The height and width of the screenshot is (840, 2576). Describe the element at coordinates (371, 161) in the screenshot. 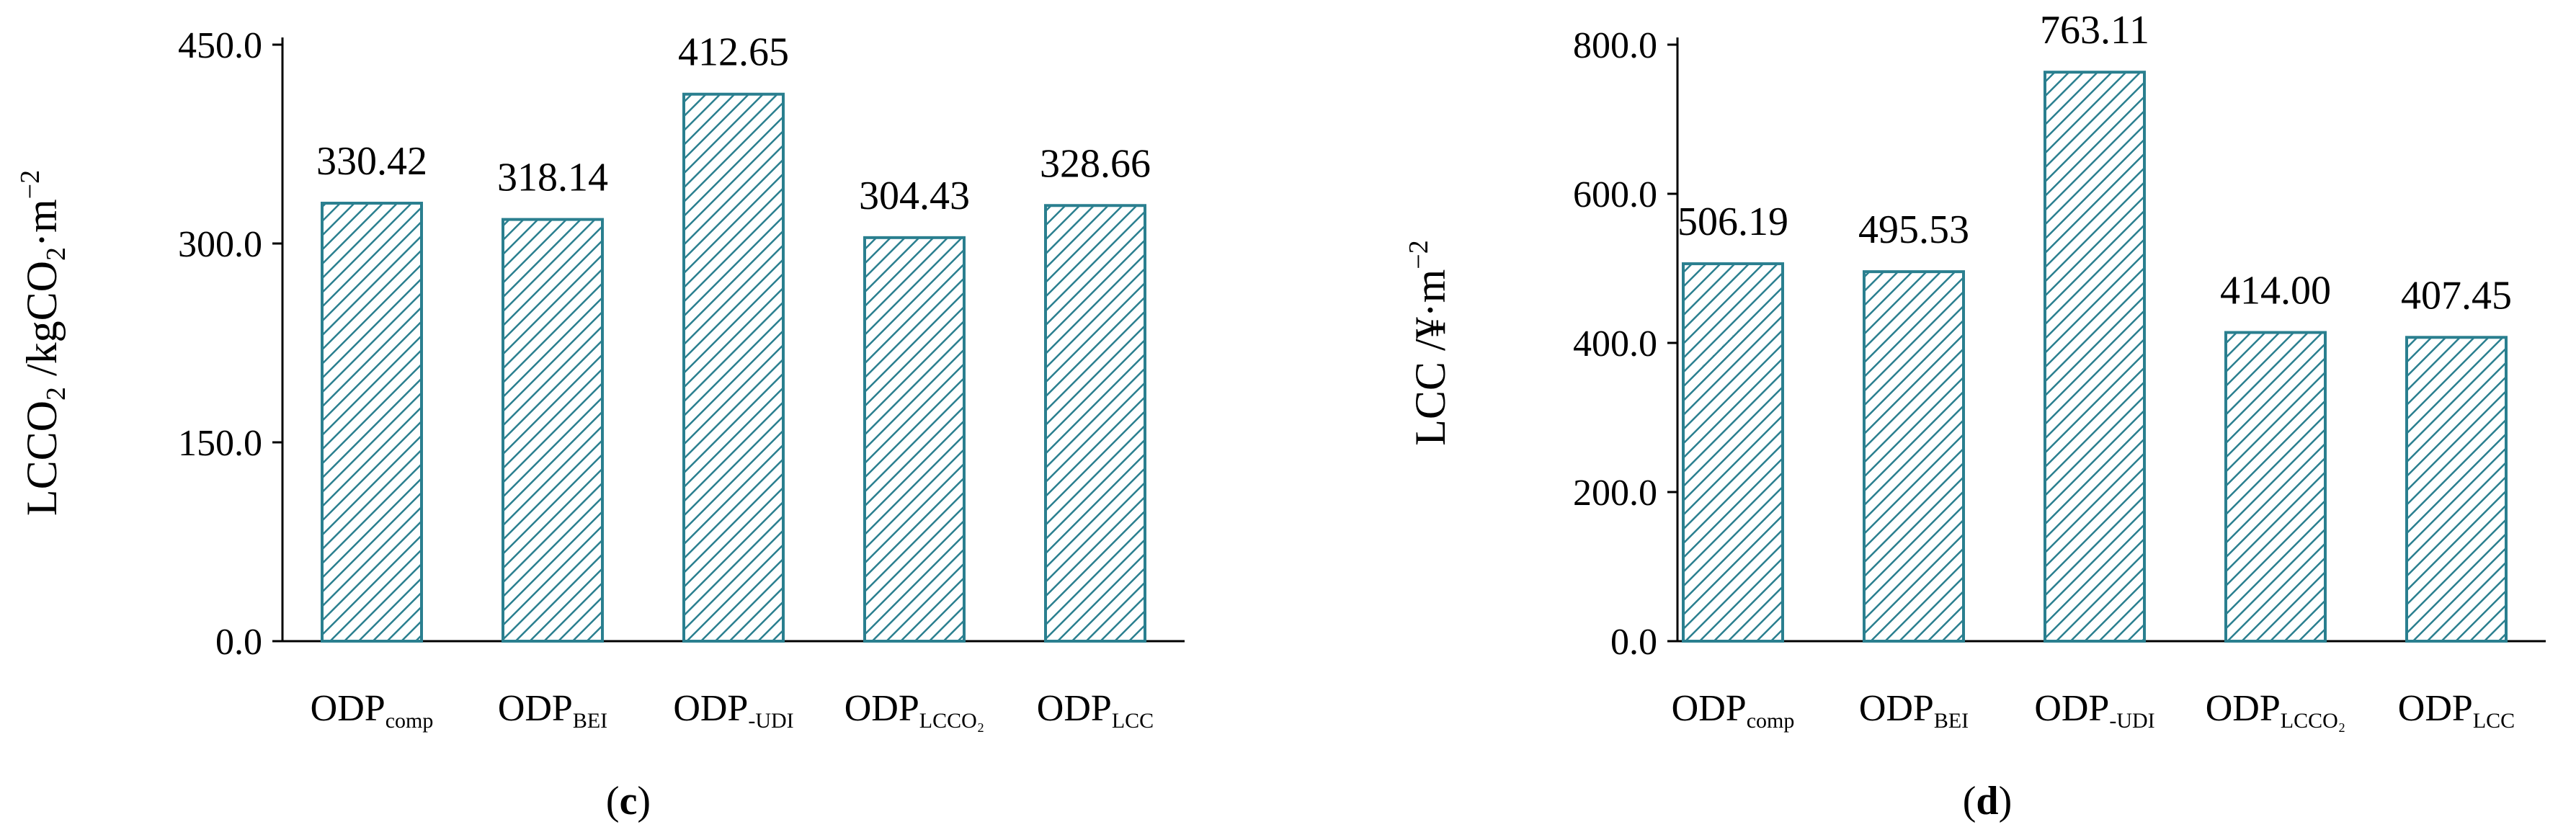

I see `bar-value-label: 330.42` at that location.